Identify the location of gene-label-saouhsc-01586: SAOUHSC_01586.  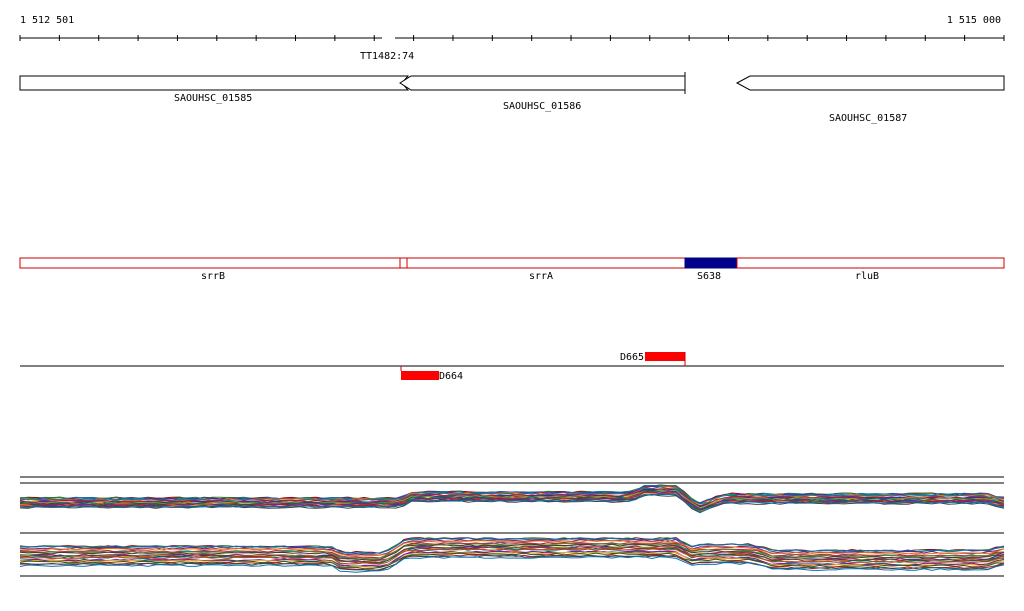
(542, 106).